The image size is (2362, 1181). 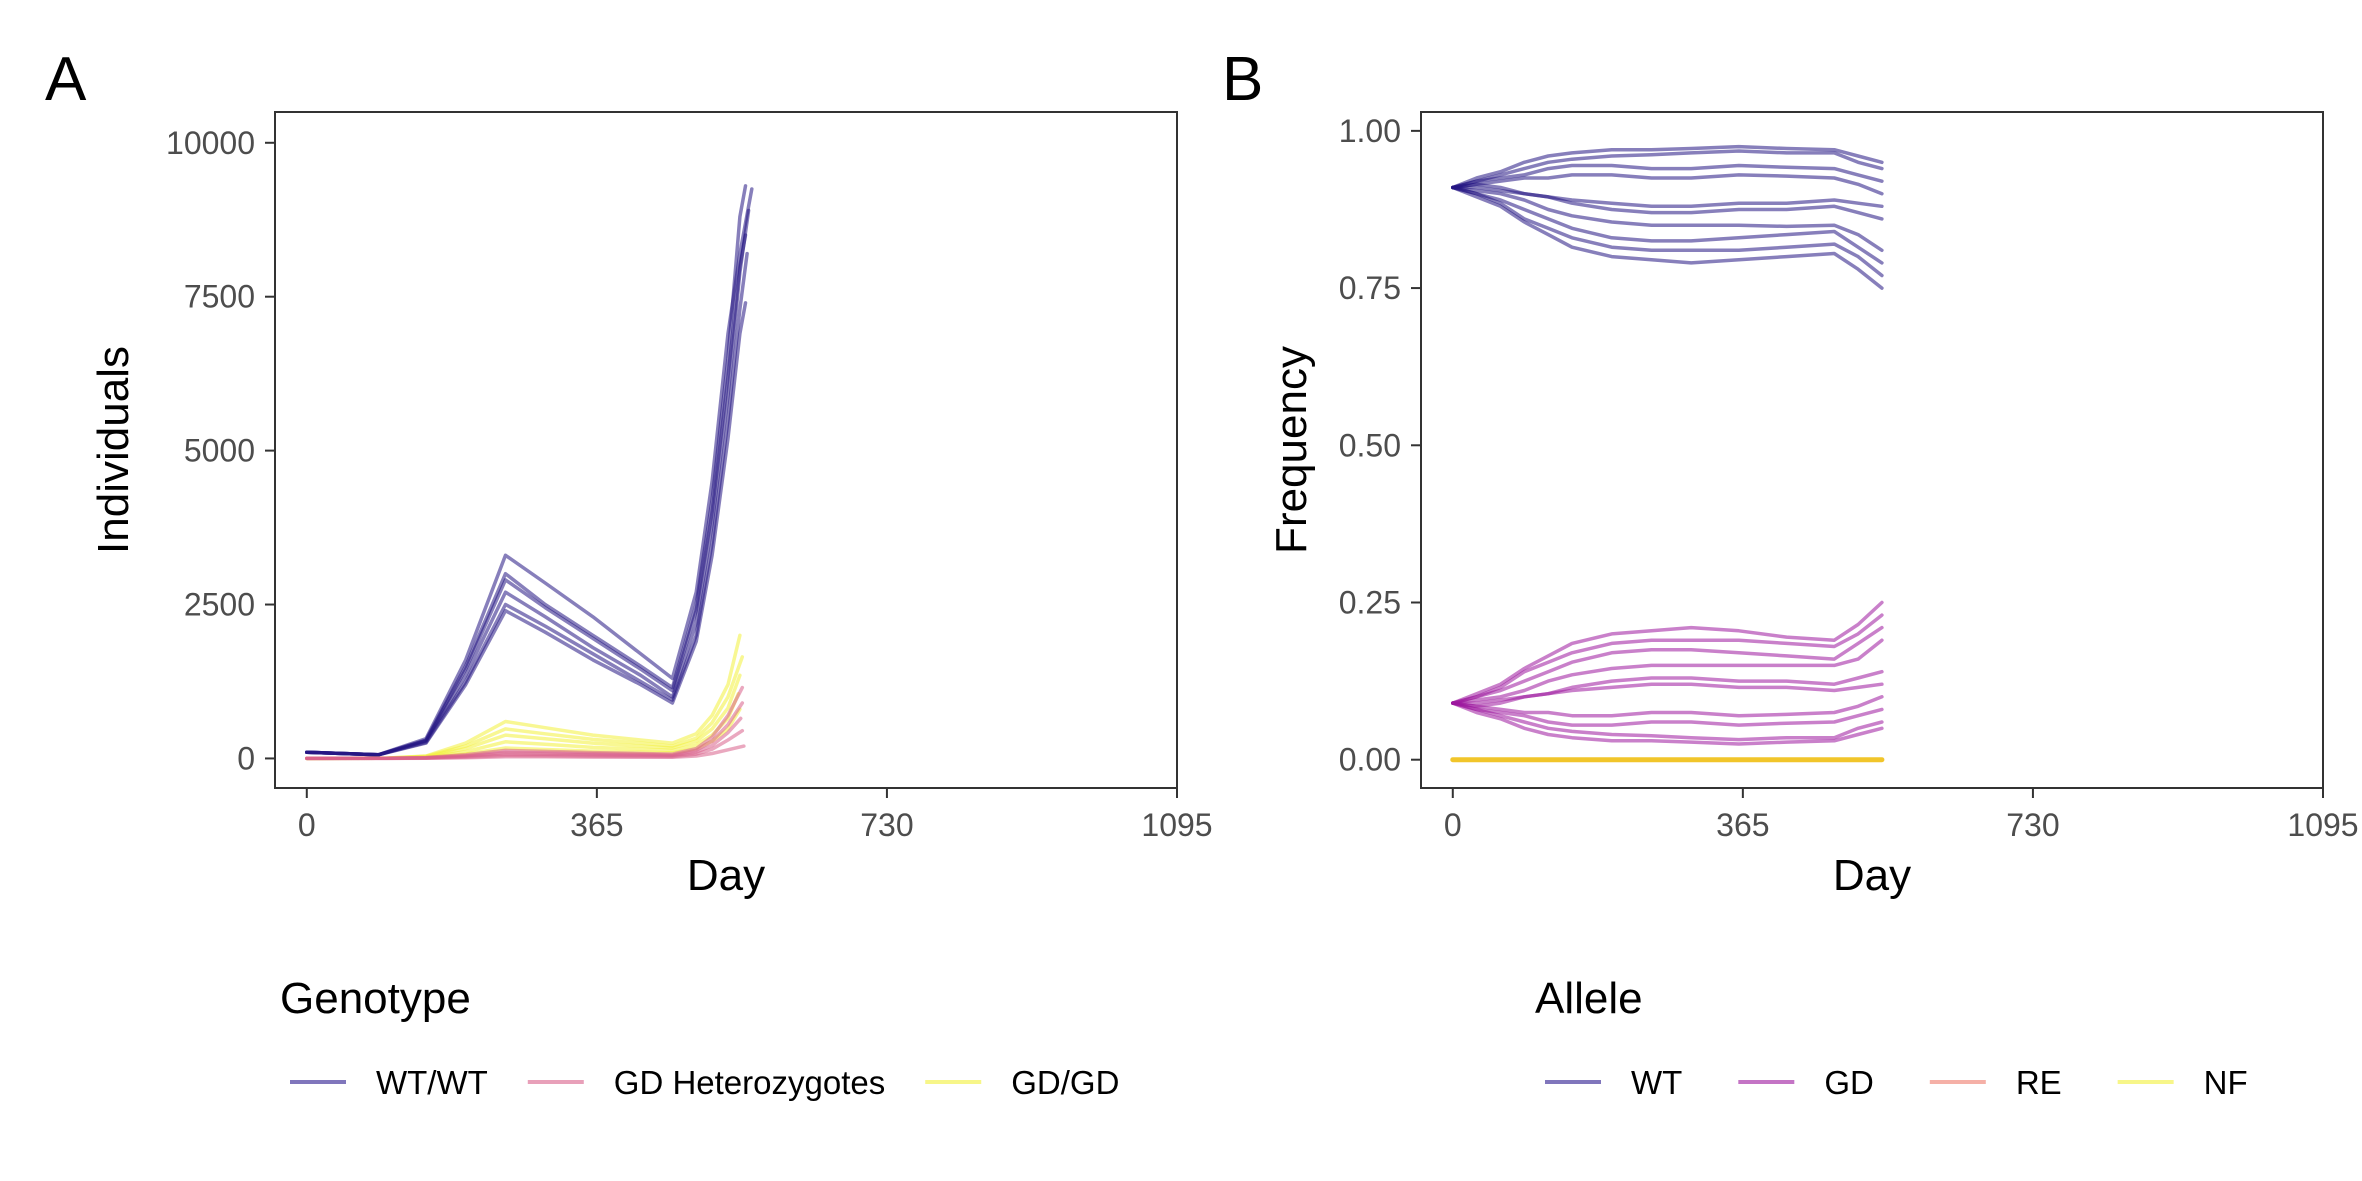 What do you see at coordinates (1291, 450) in the screenshot?
I see `panel-b-y-axis-title: Frequency` at bounding box center [1291, 450].